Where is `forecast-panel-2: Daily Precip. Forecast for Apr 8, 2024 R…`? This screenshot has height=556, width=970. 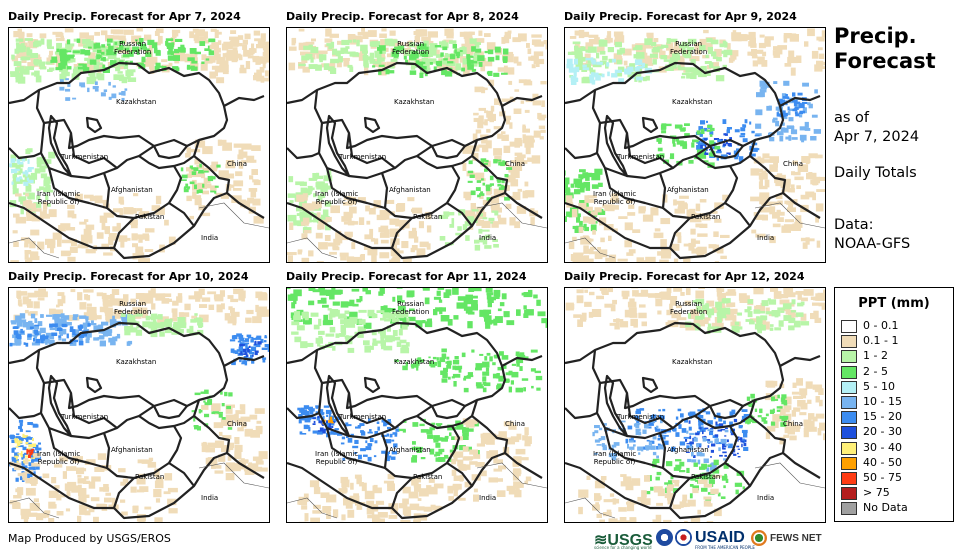
forecast-panel-2: Daily Precip. Forecast for Apr 8, 2024 R… is located at coordinates (417, 141).